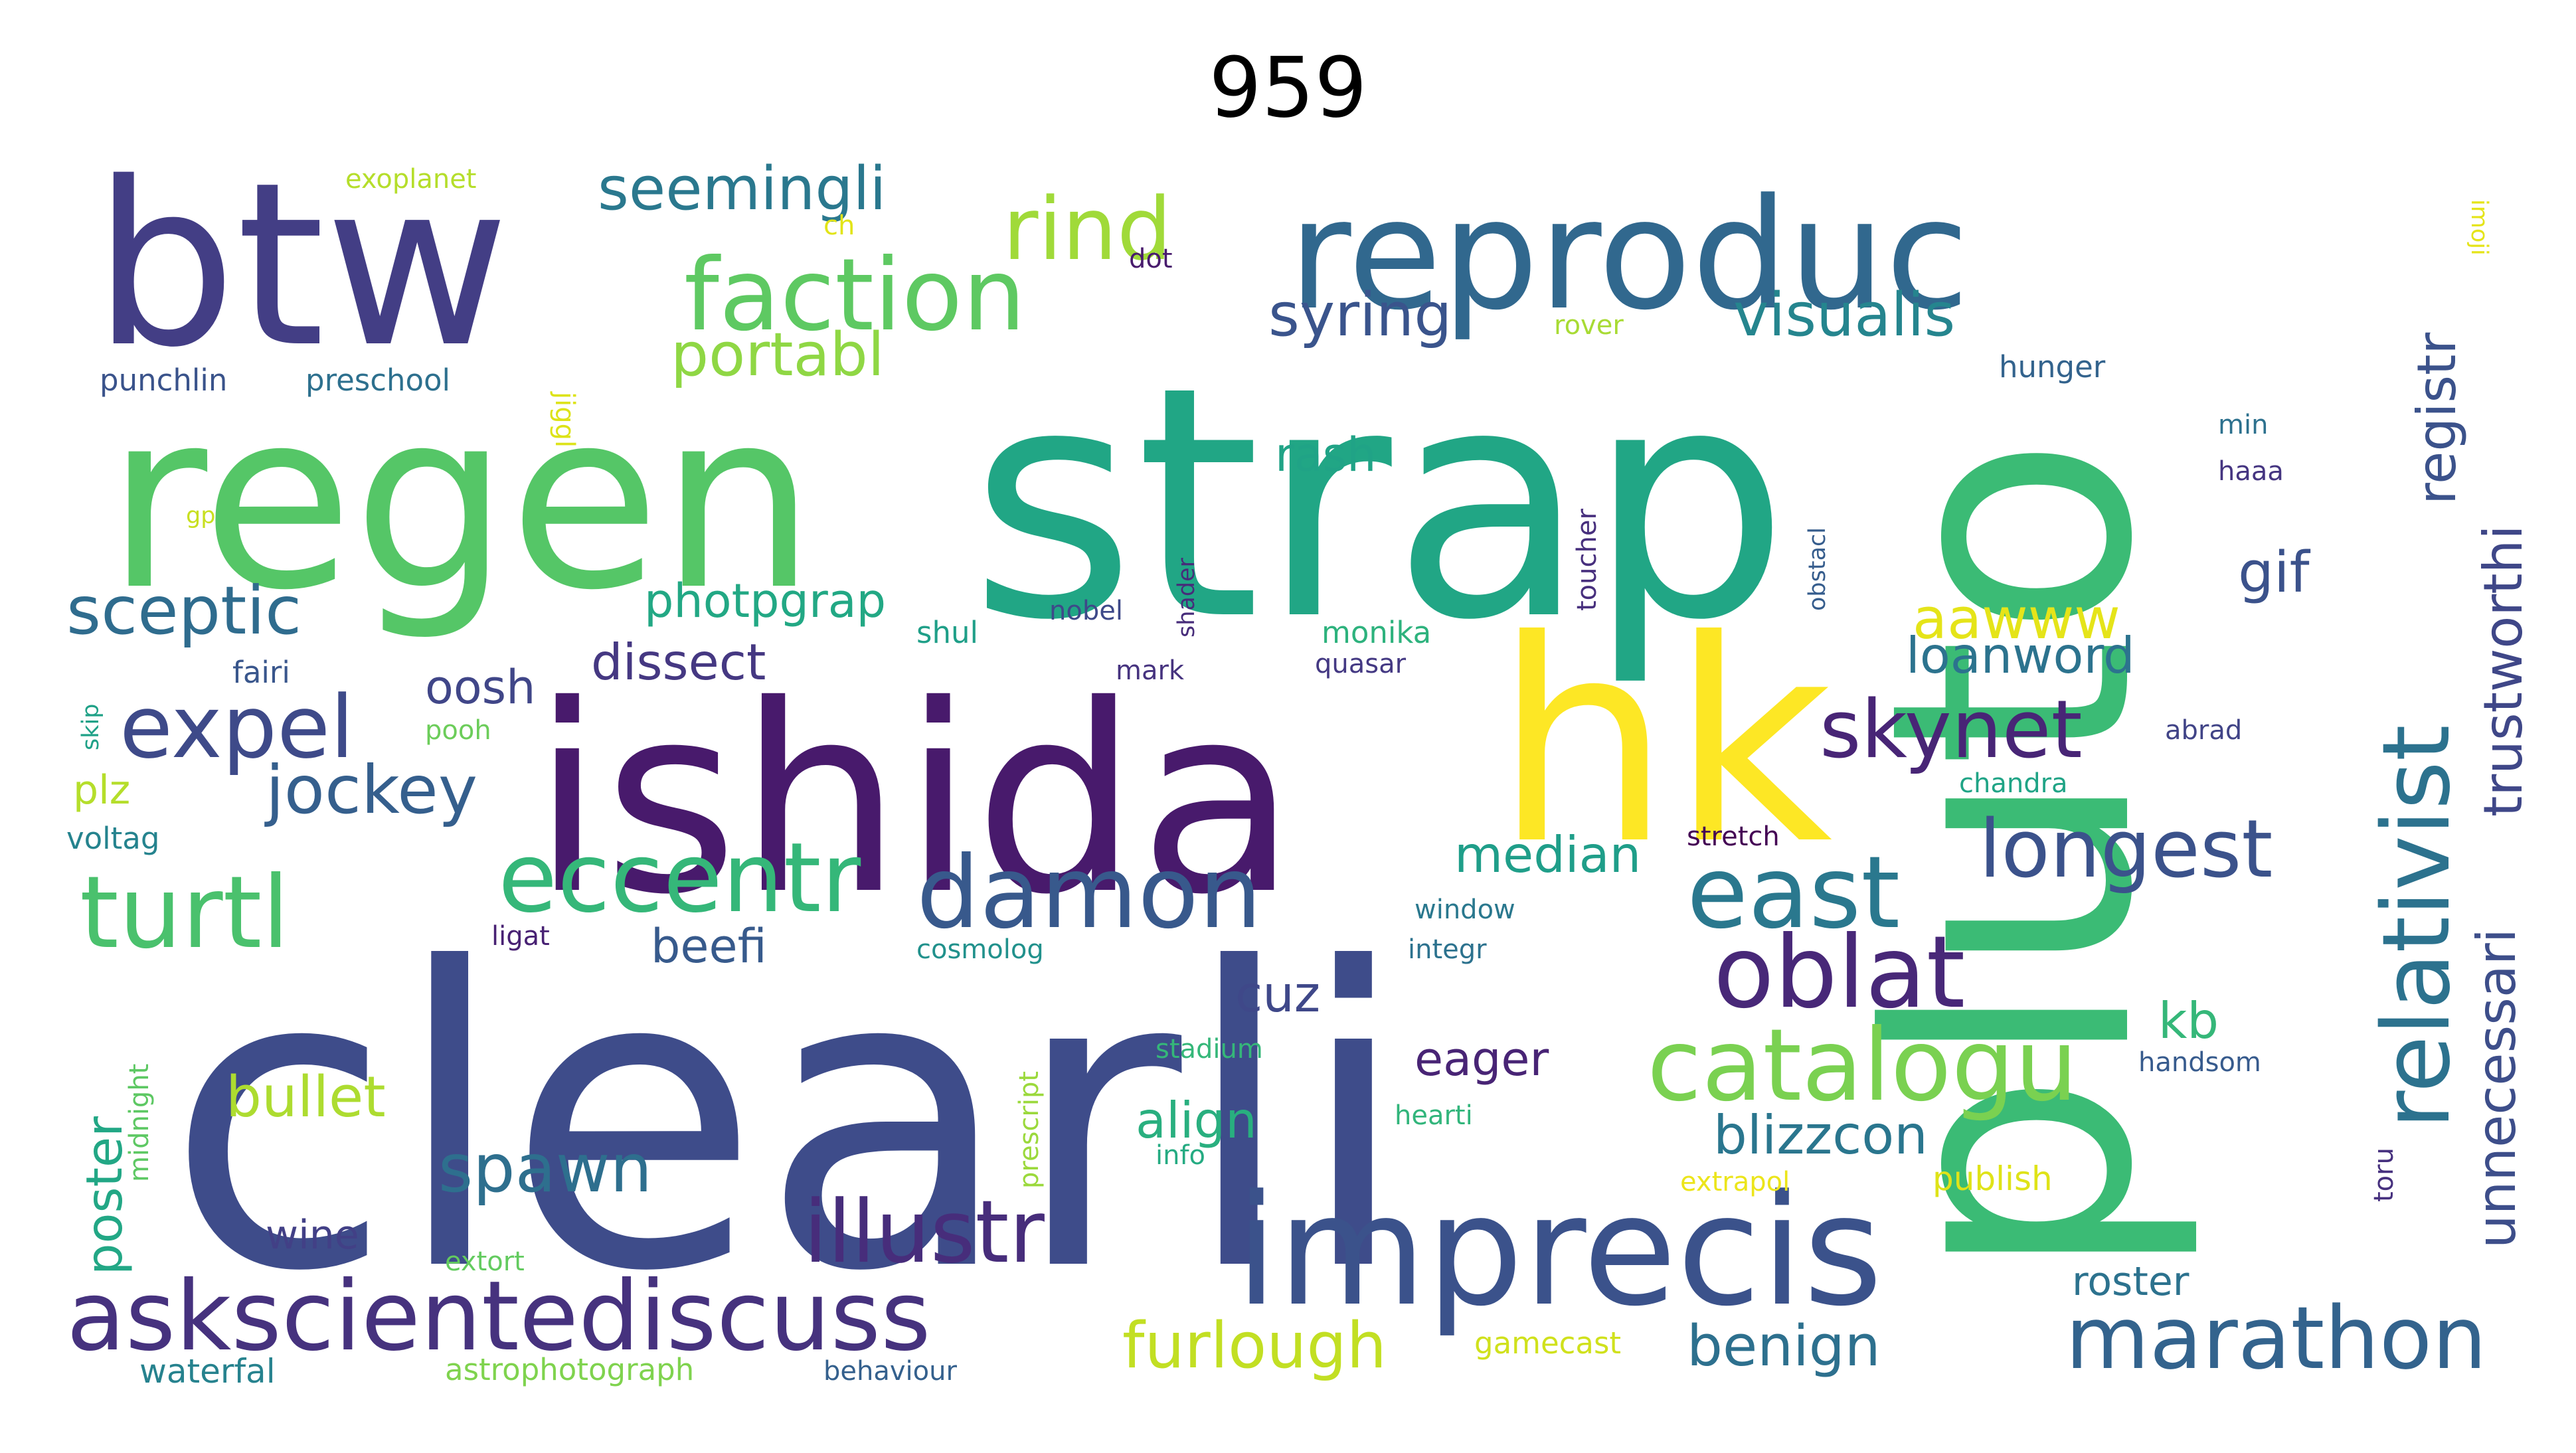 The height and width of the screenshot is (1453, 2576). What do you see at coordinates (139, 1122) in the screenshot?
I see `word-midnight: midnight` at bounding box center [139, 1122].